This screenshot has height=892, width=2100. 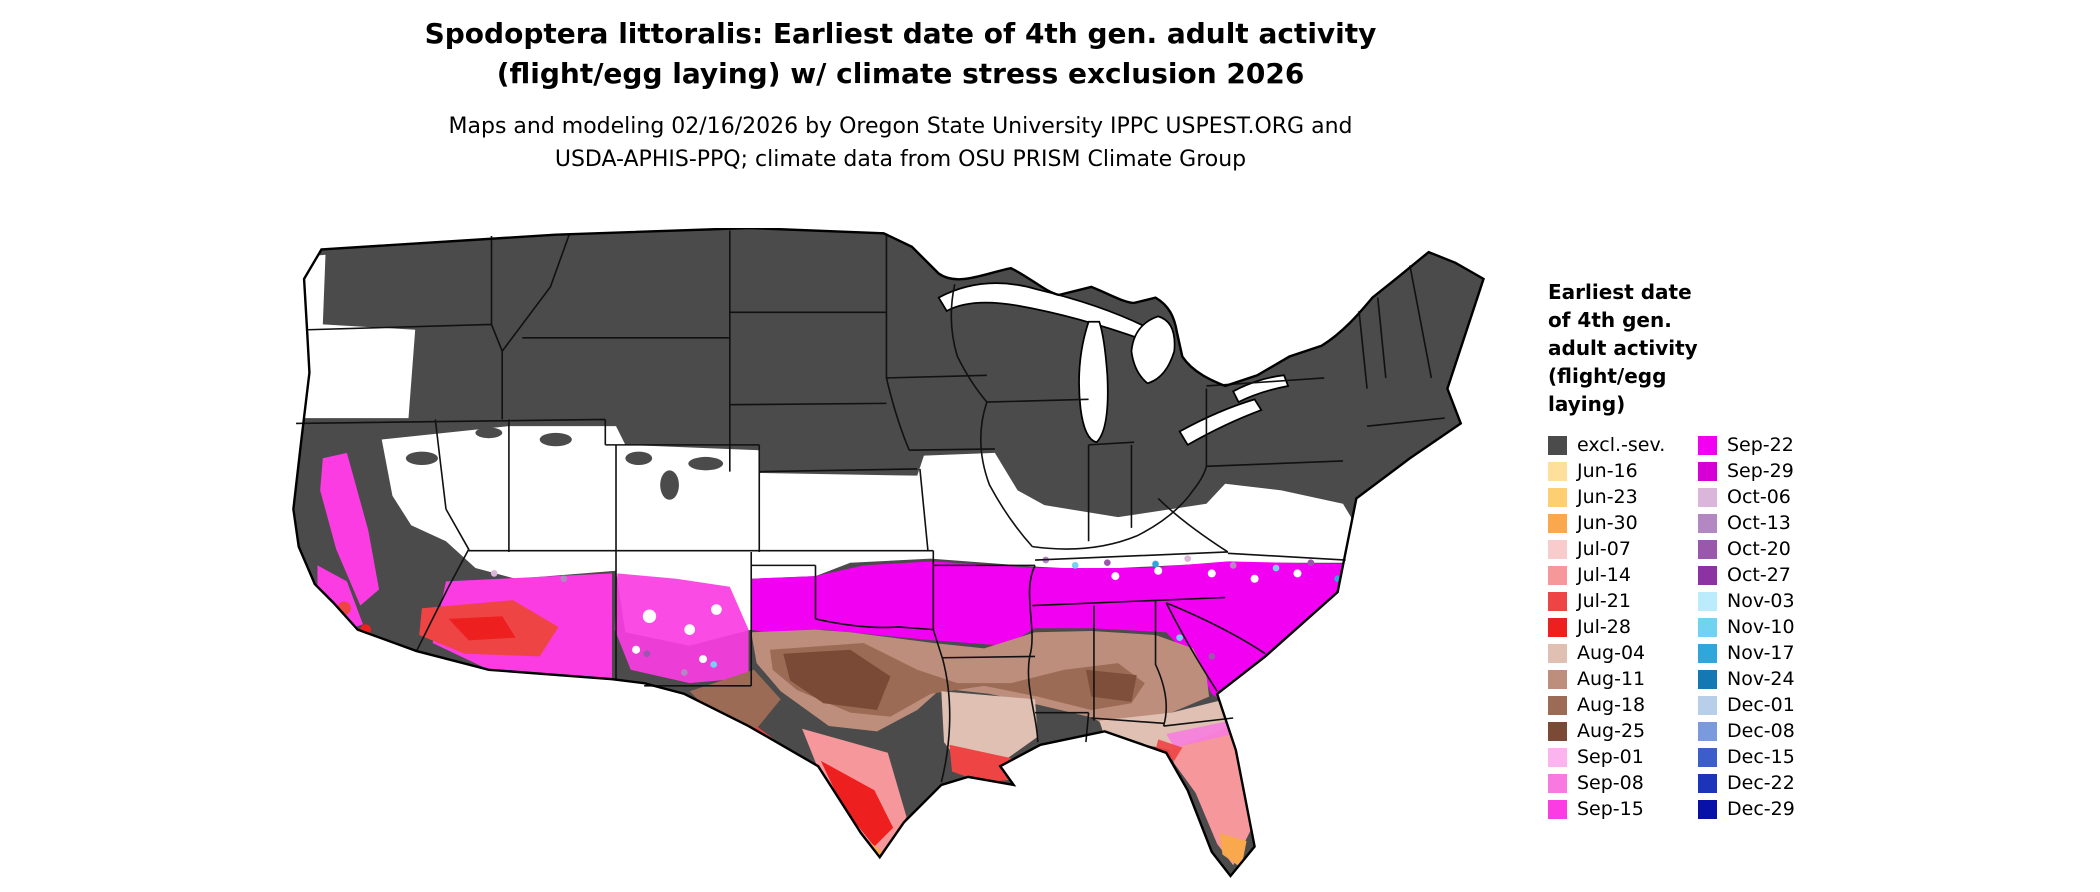 I want to click on legend-row: Dec-22, so click(x=1746, y=783).